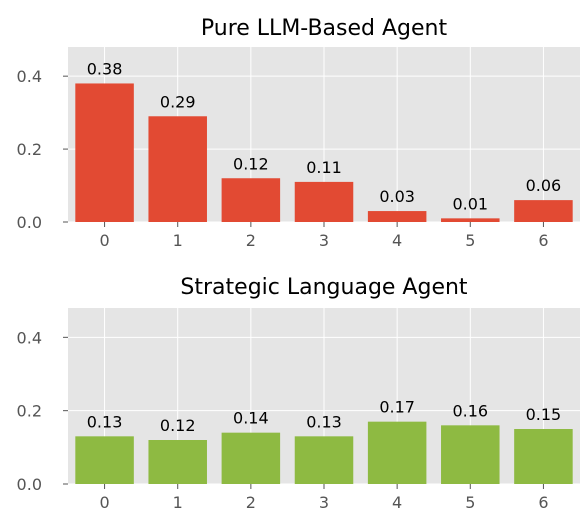  What do you see at coordinates (324, 167) in the screenshot?
I see `data-label-3: 0.11` at bounding box center [324, 167].